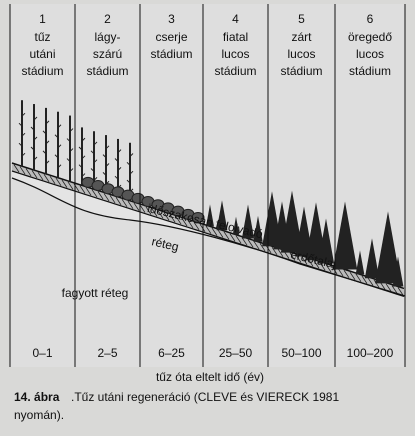 This screenshot has height=436, width=415. I want to click on year-range: 100–200, so click(370, 353).